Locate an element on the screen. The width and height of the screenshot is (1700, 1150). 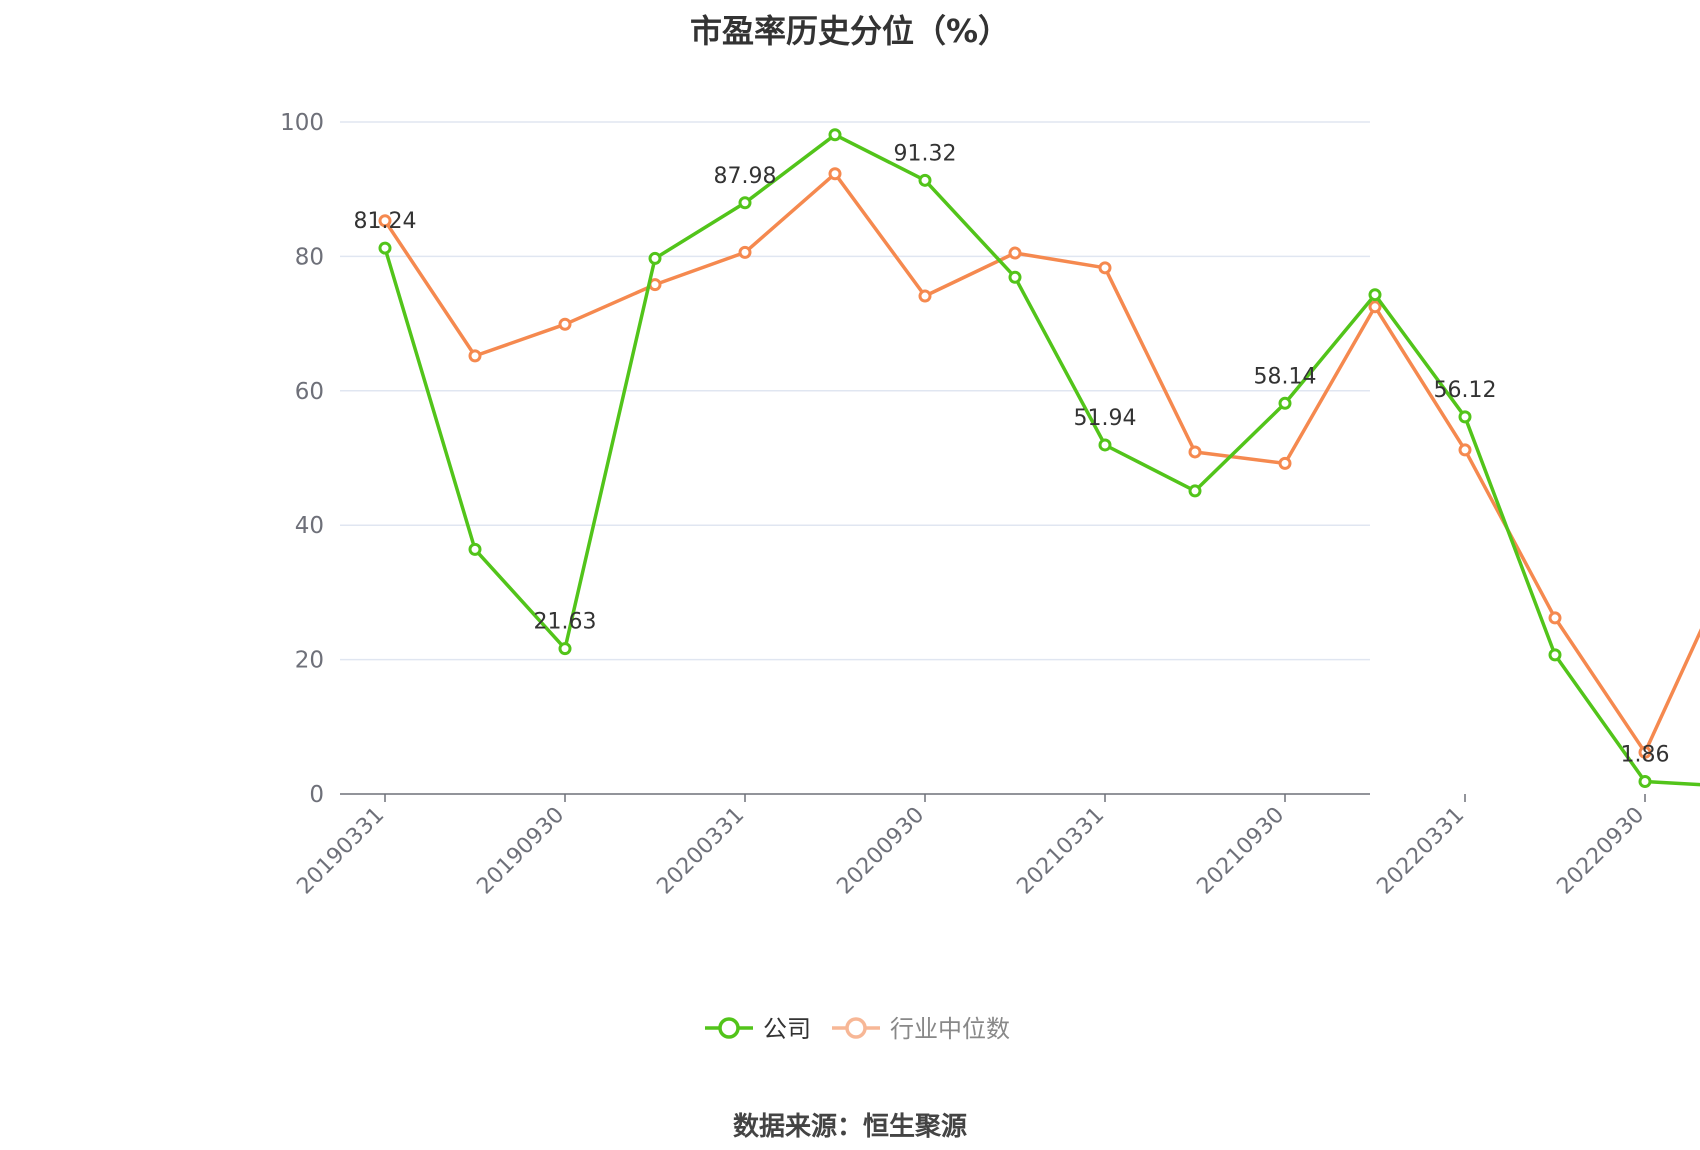
x-tick-label-20200331: 20200331 is located at coordinates (700, 851).